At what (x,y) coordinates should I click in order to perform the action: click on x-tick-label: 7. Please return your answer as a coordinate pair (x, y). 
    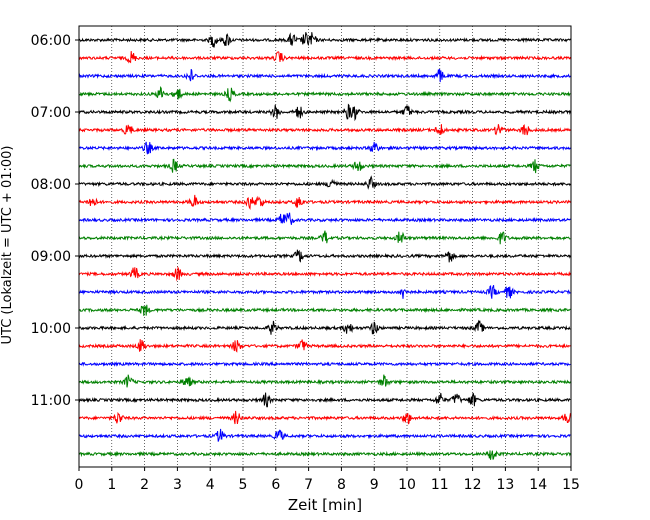
    Looking at the image, I should click on (308, 485).